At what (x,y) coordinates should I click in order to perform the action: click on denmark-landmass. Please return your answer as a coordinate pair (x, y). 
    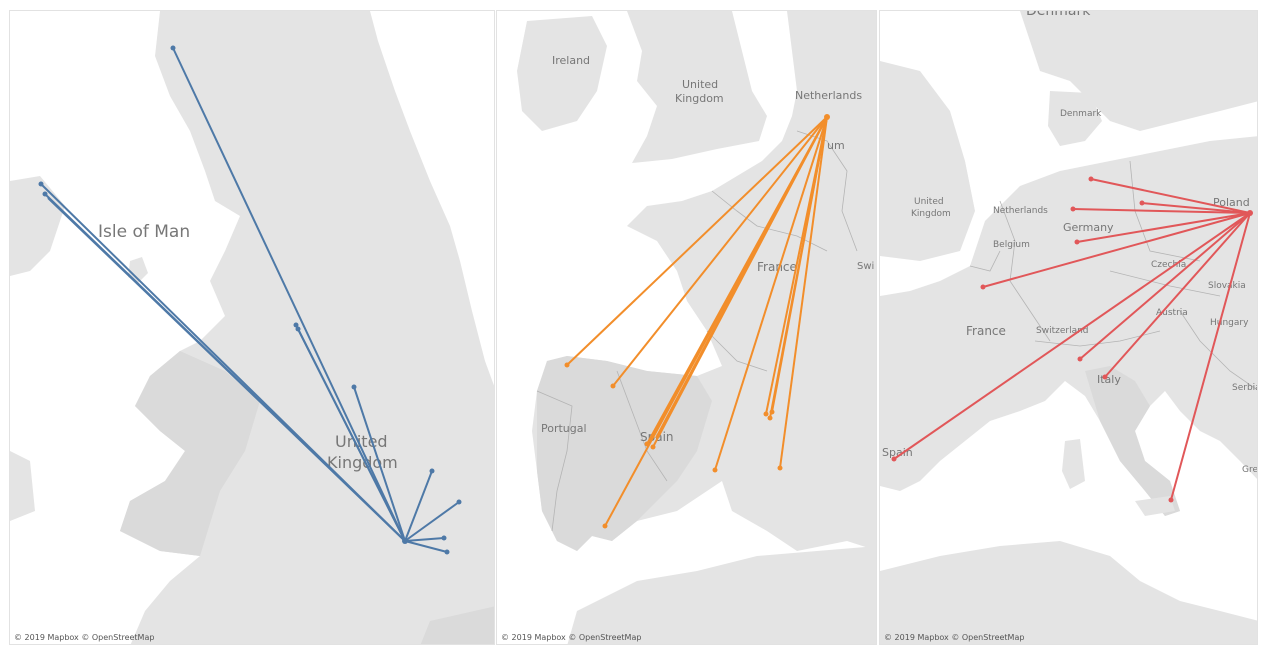
    Looking at the image, I should click on (1075, 118).